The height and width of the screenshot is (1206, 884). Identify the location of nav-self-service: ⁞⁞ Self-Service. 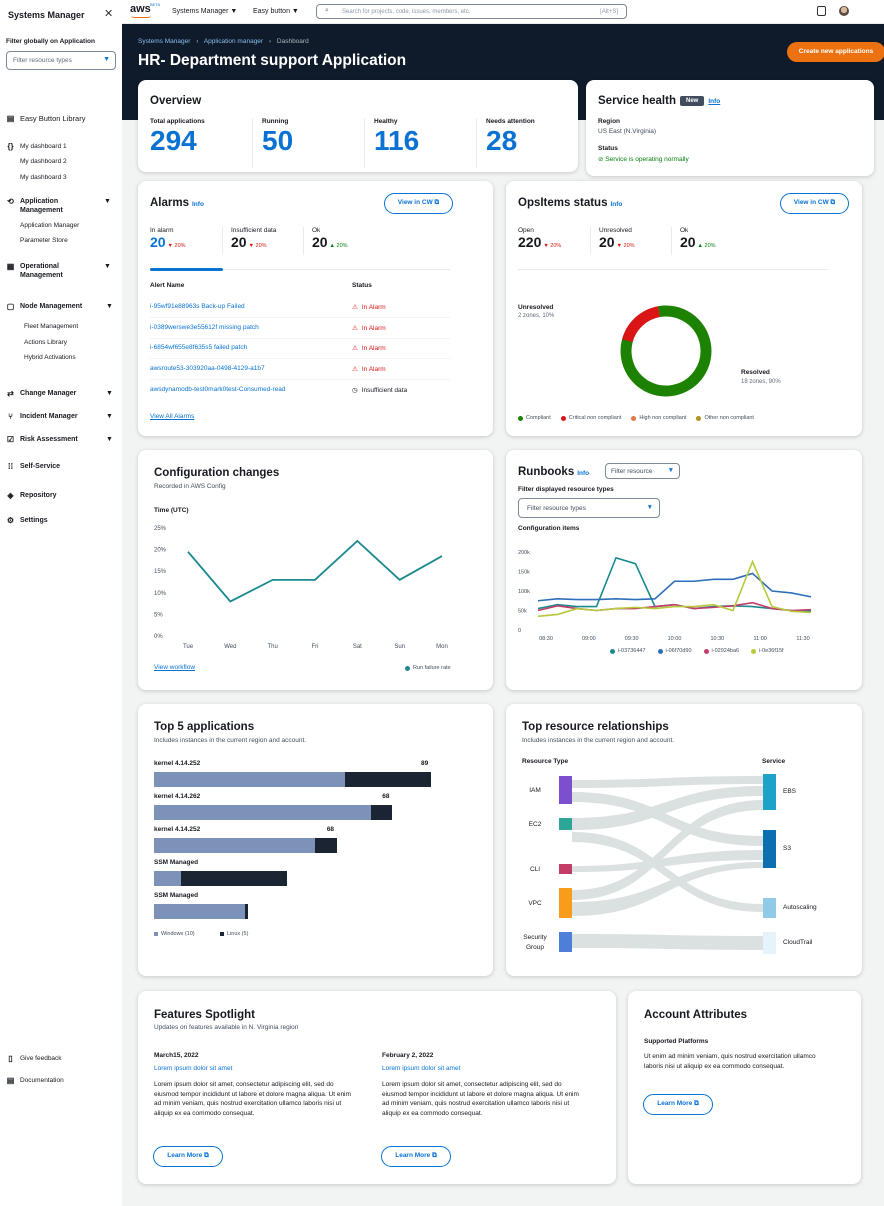
(33, 466).